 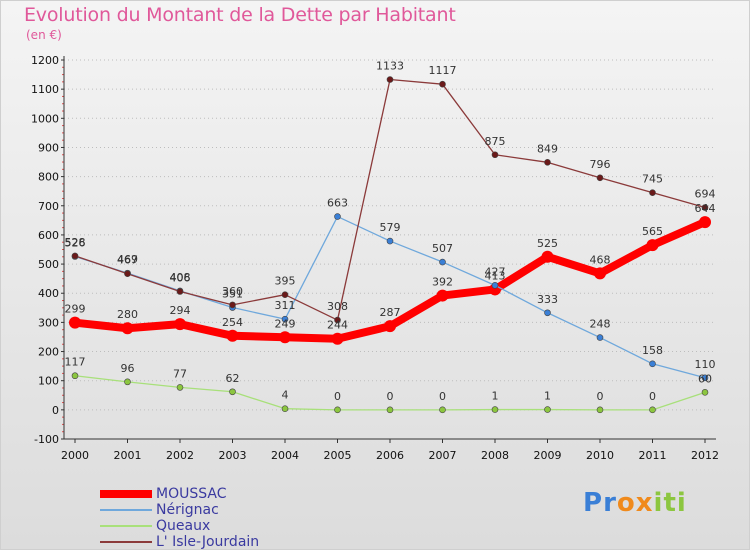 I want to click on data-label: 254, so click(x=232, y=322).